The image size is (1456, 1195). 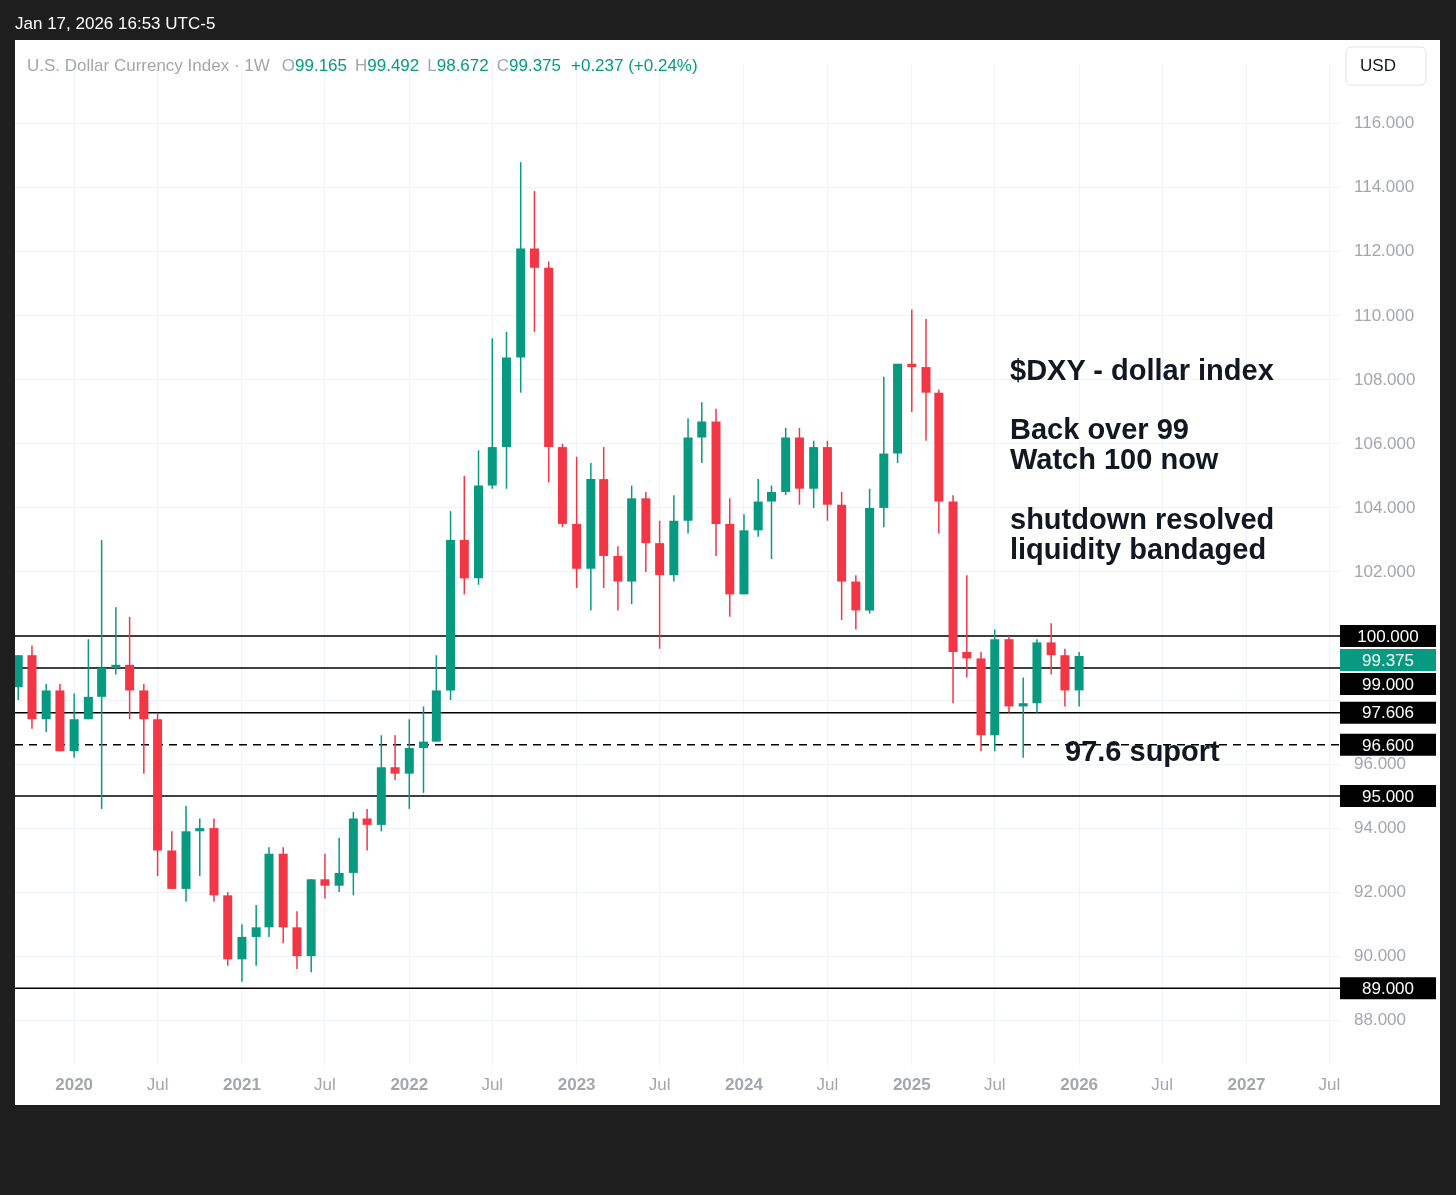 I want to click on annotation: Back over 99, so click(x=1099, y=429).